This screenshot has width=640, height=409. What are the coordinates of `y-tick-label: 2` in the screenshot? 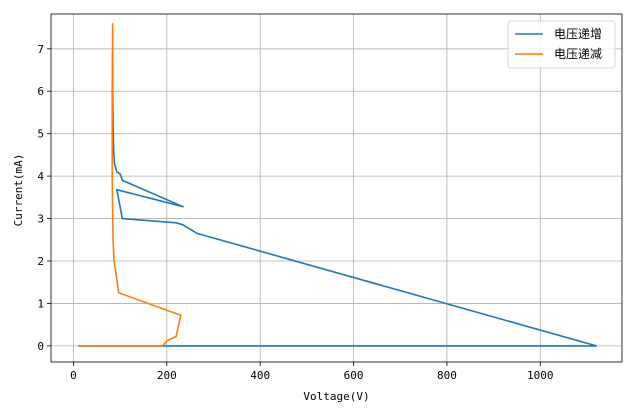 It's located at (40, 261).